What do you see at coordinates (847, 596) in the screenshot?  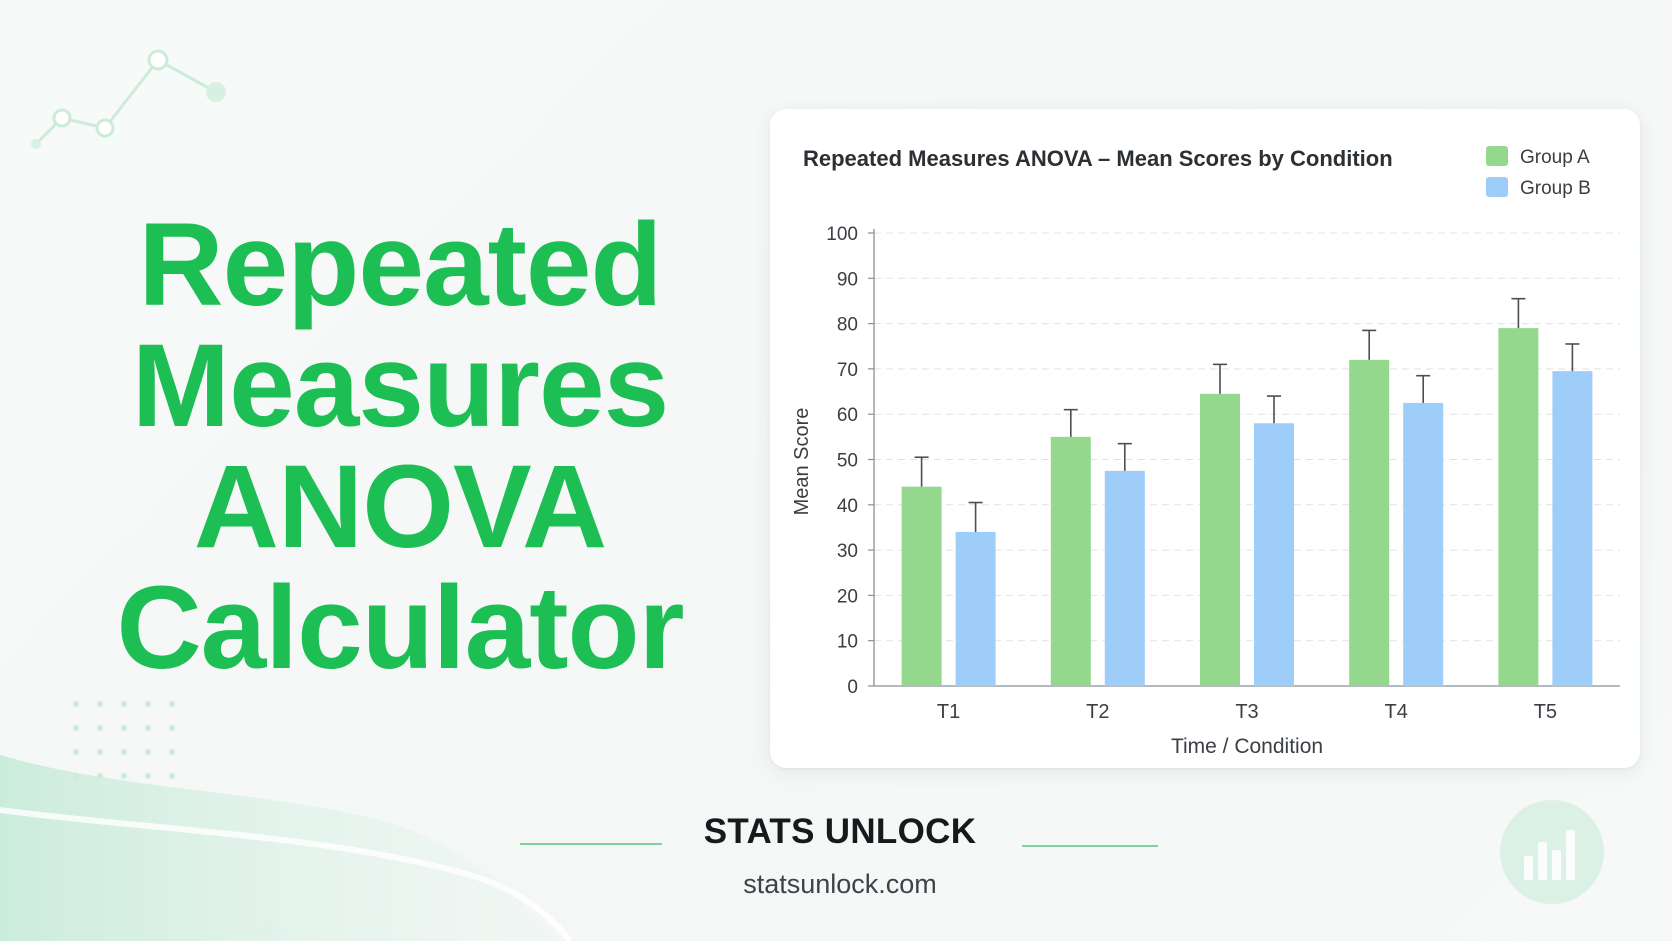 I see `y-tick-label: 20` at bounding box center [847, 596].